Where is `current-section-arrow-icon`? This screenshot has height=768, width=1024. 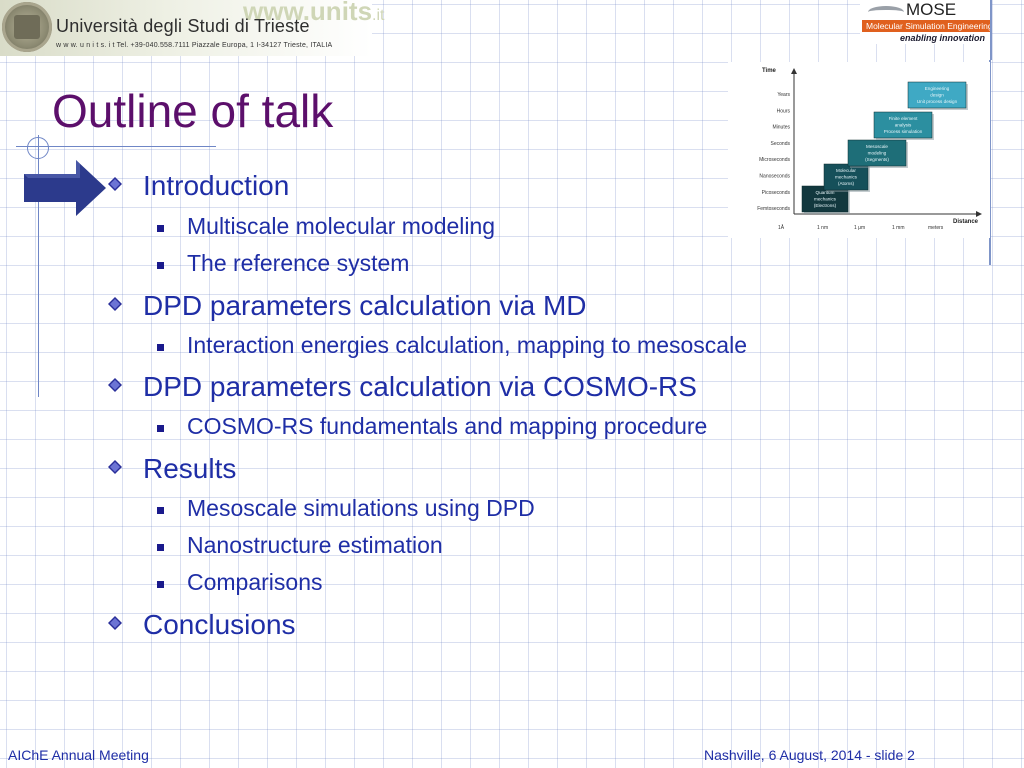 current-section-arrow-icon is located at coordinates (65, 188).